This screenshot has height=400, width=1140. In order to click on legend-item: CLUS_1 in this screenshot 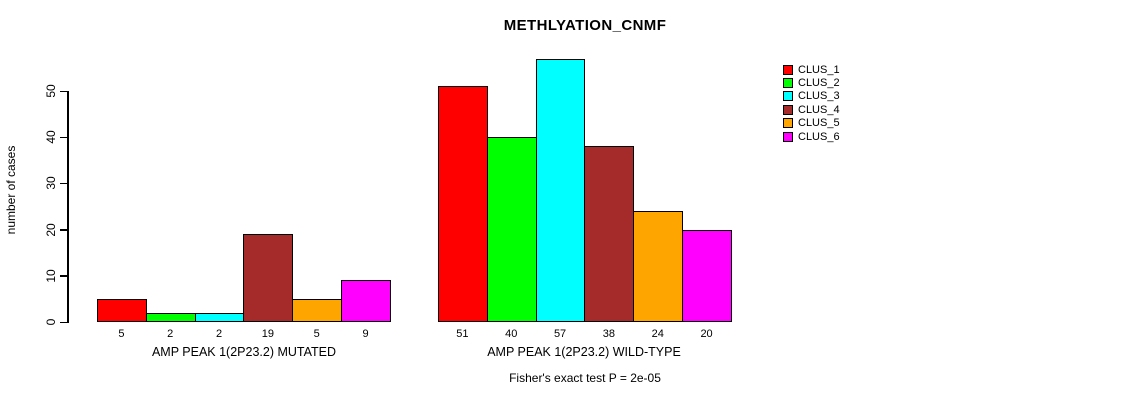, I will do `click(811, 69)`.